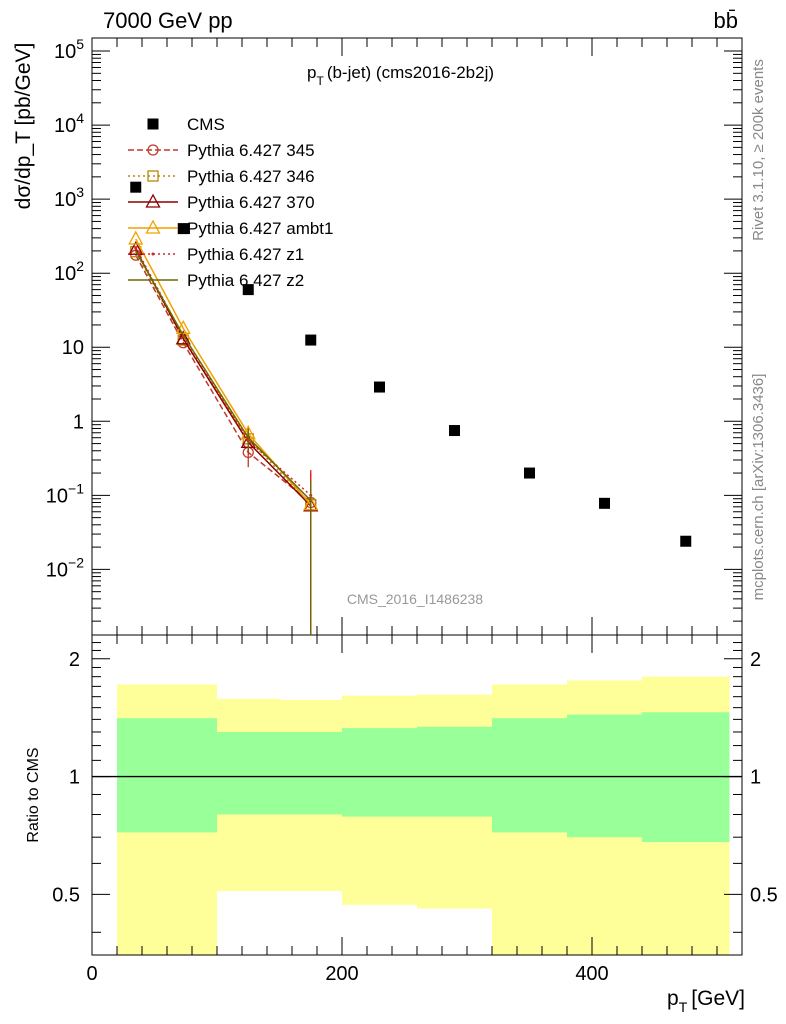  Describe the element at coordinates (80, 44) in the screenshot. I see `main-ytick-exp: 5` at that location.